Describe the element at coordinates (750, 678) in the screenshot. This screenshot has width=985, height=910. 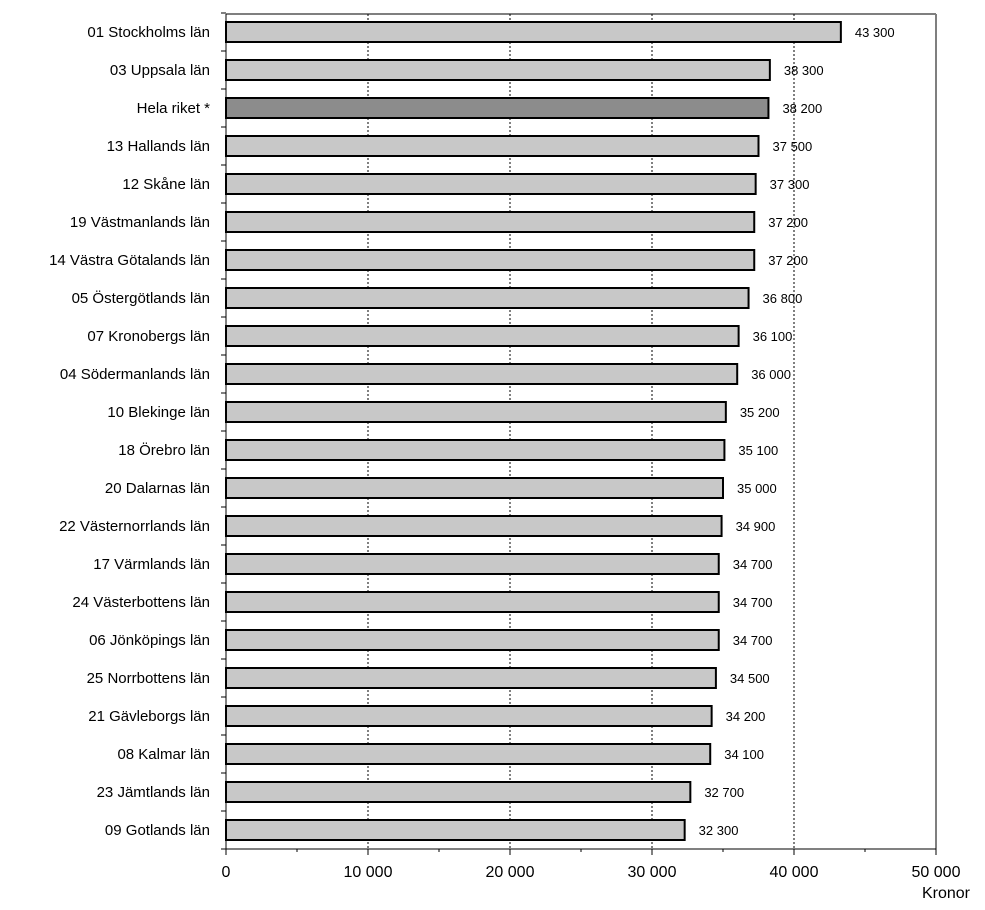
I see `value-label: 34 500` at that location.